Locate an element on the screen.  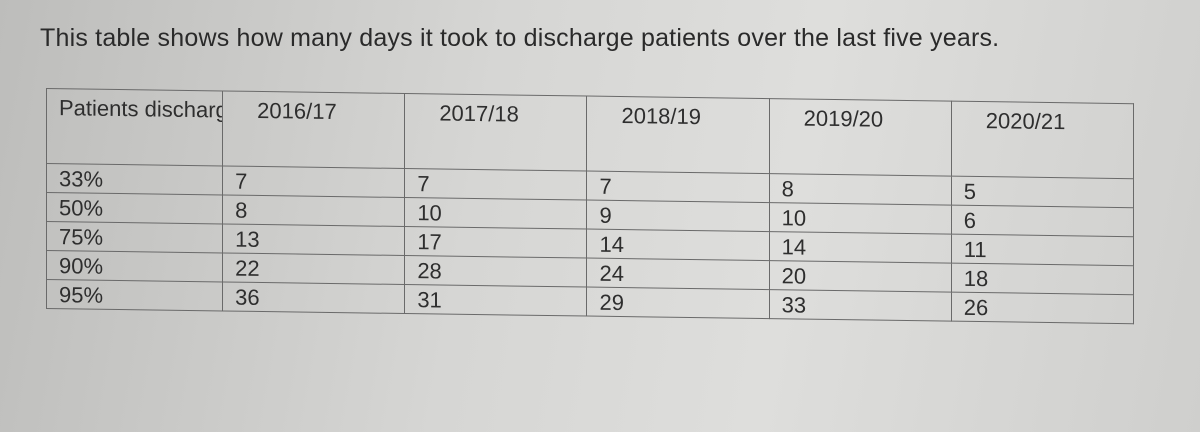
table-cell: 5 is located at coordinates (1042, 192).